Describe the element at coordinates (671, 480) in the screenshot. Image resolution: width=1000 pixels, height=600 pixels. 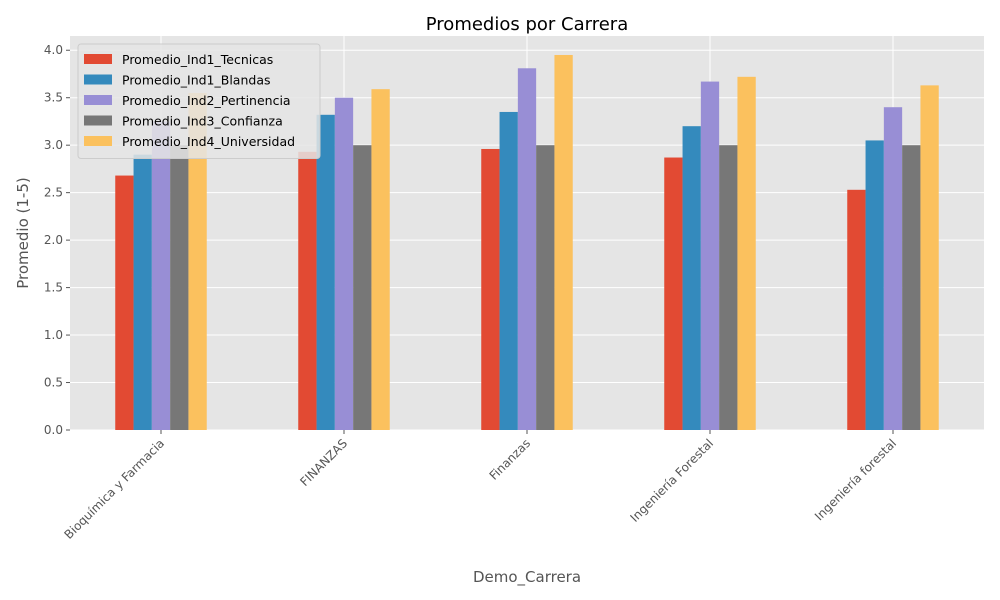
I see `x-tick-label: Ingeniería Forestal` at that location.